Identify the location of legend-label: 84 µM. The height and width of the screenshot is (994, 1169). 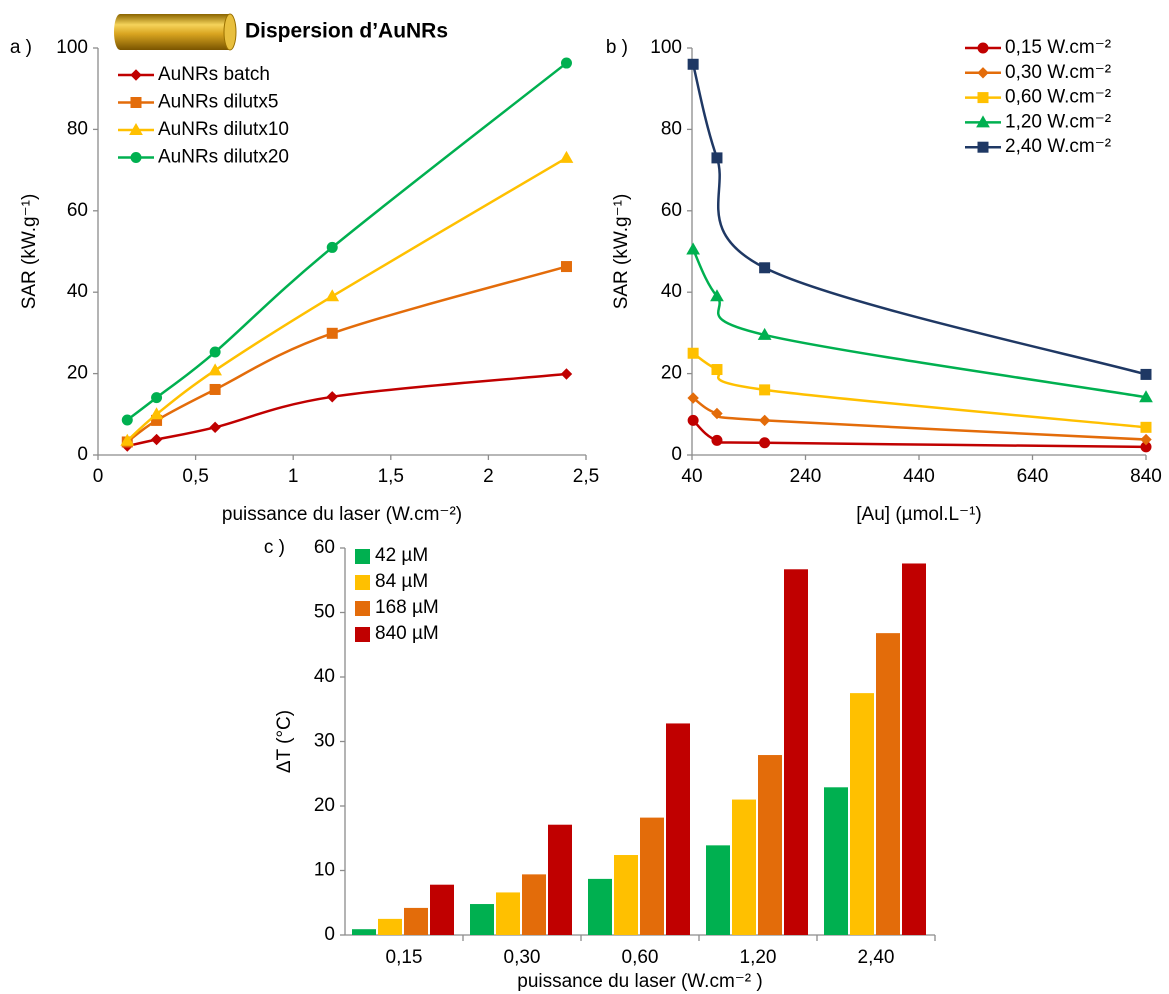
(401, 581).